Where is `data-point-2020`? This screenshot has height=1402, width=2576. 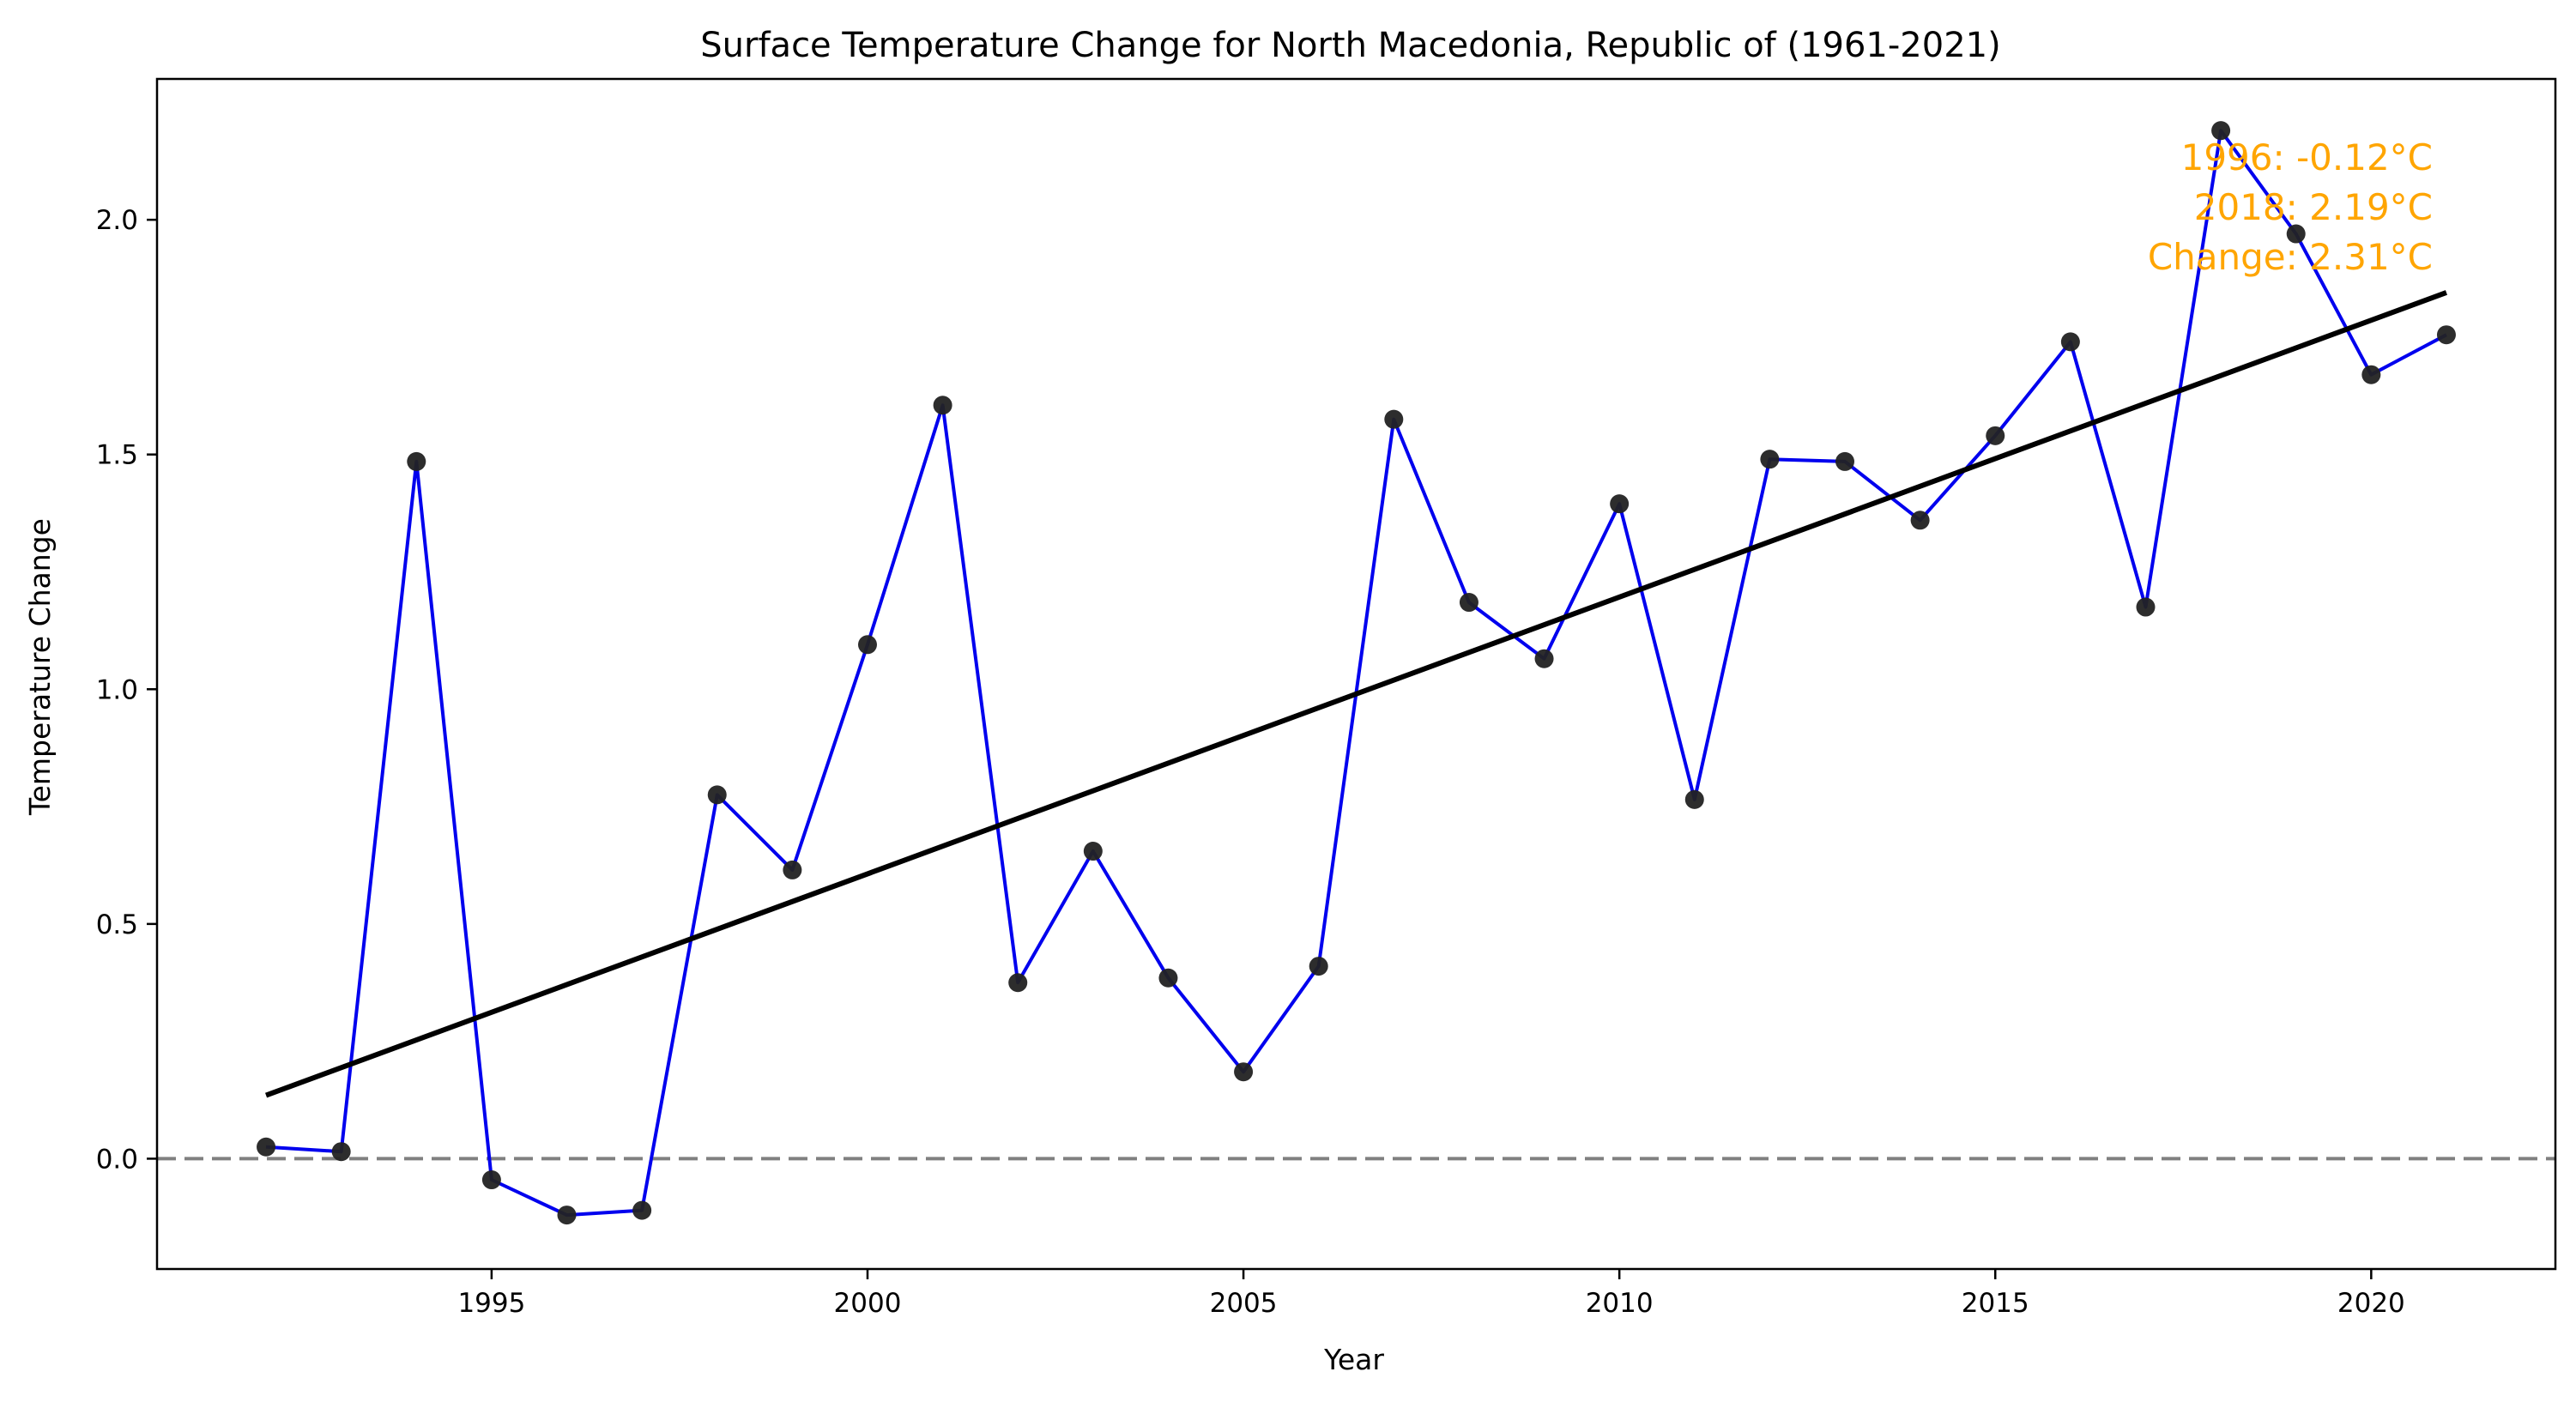
data-point-2020 is located at coordinates (2371, 374).